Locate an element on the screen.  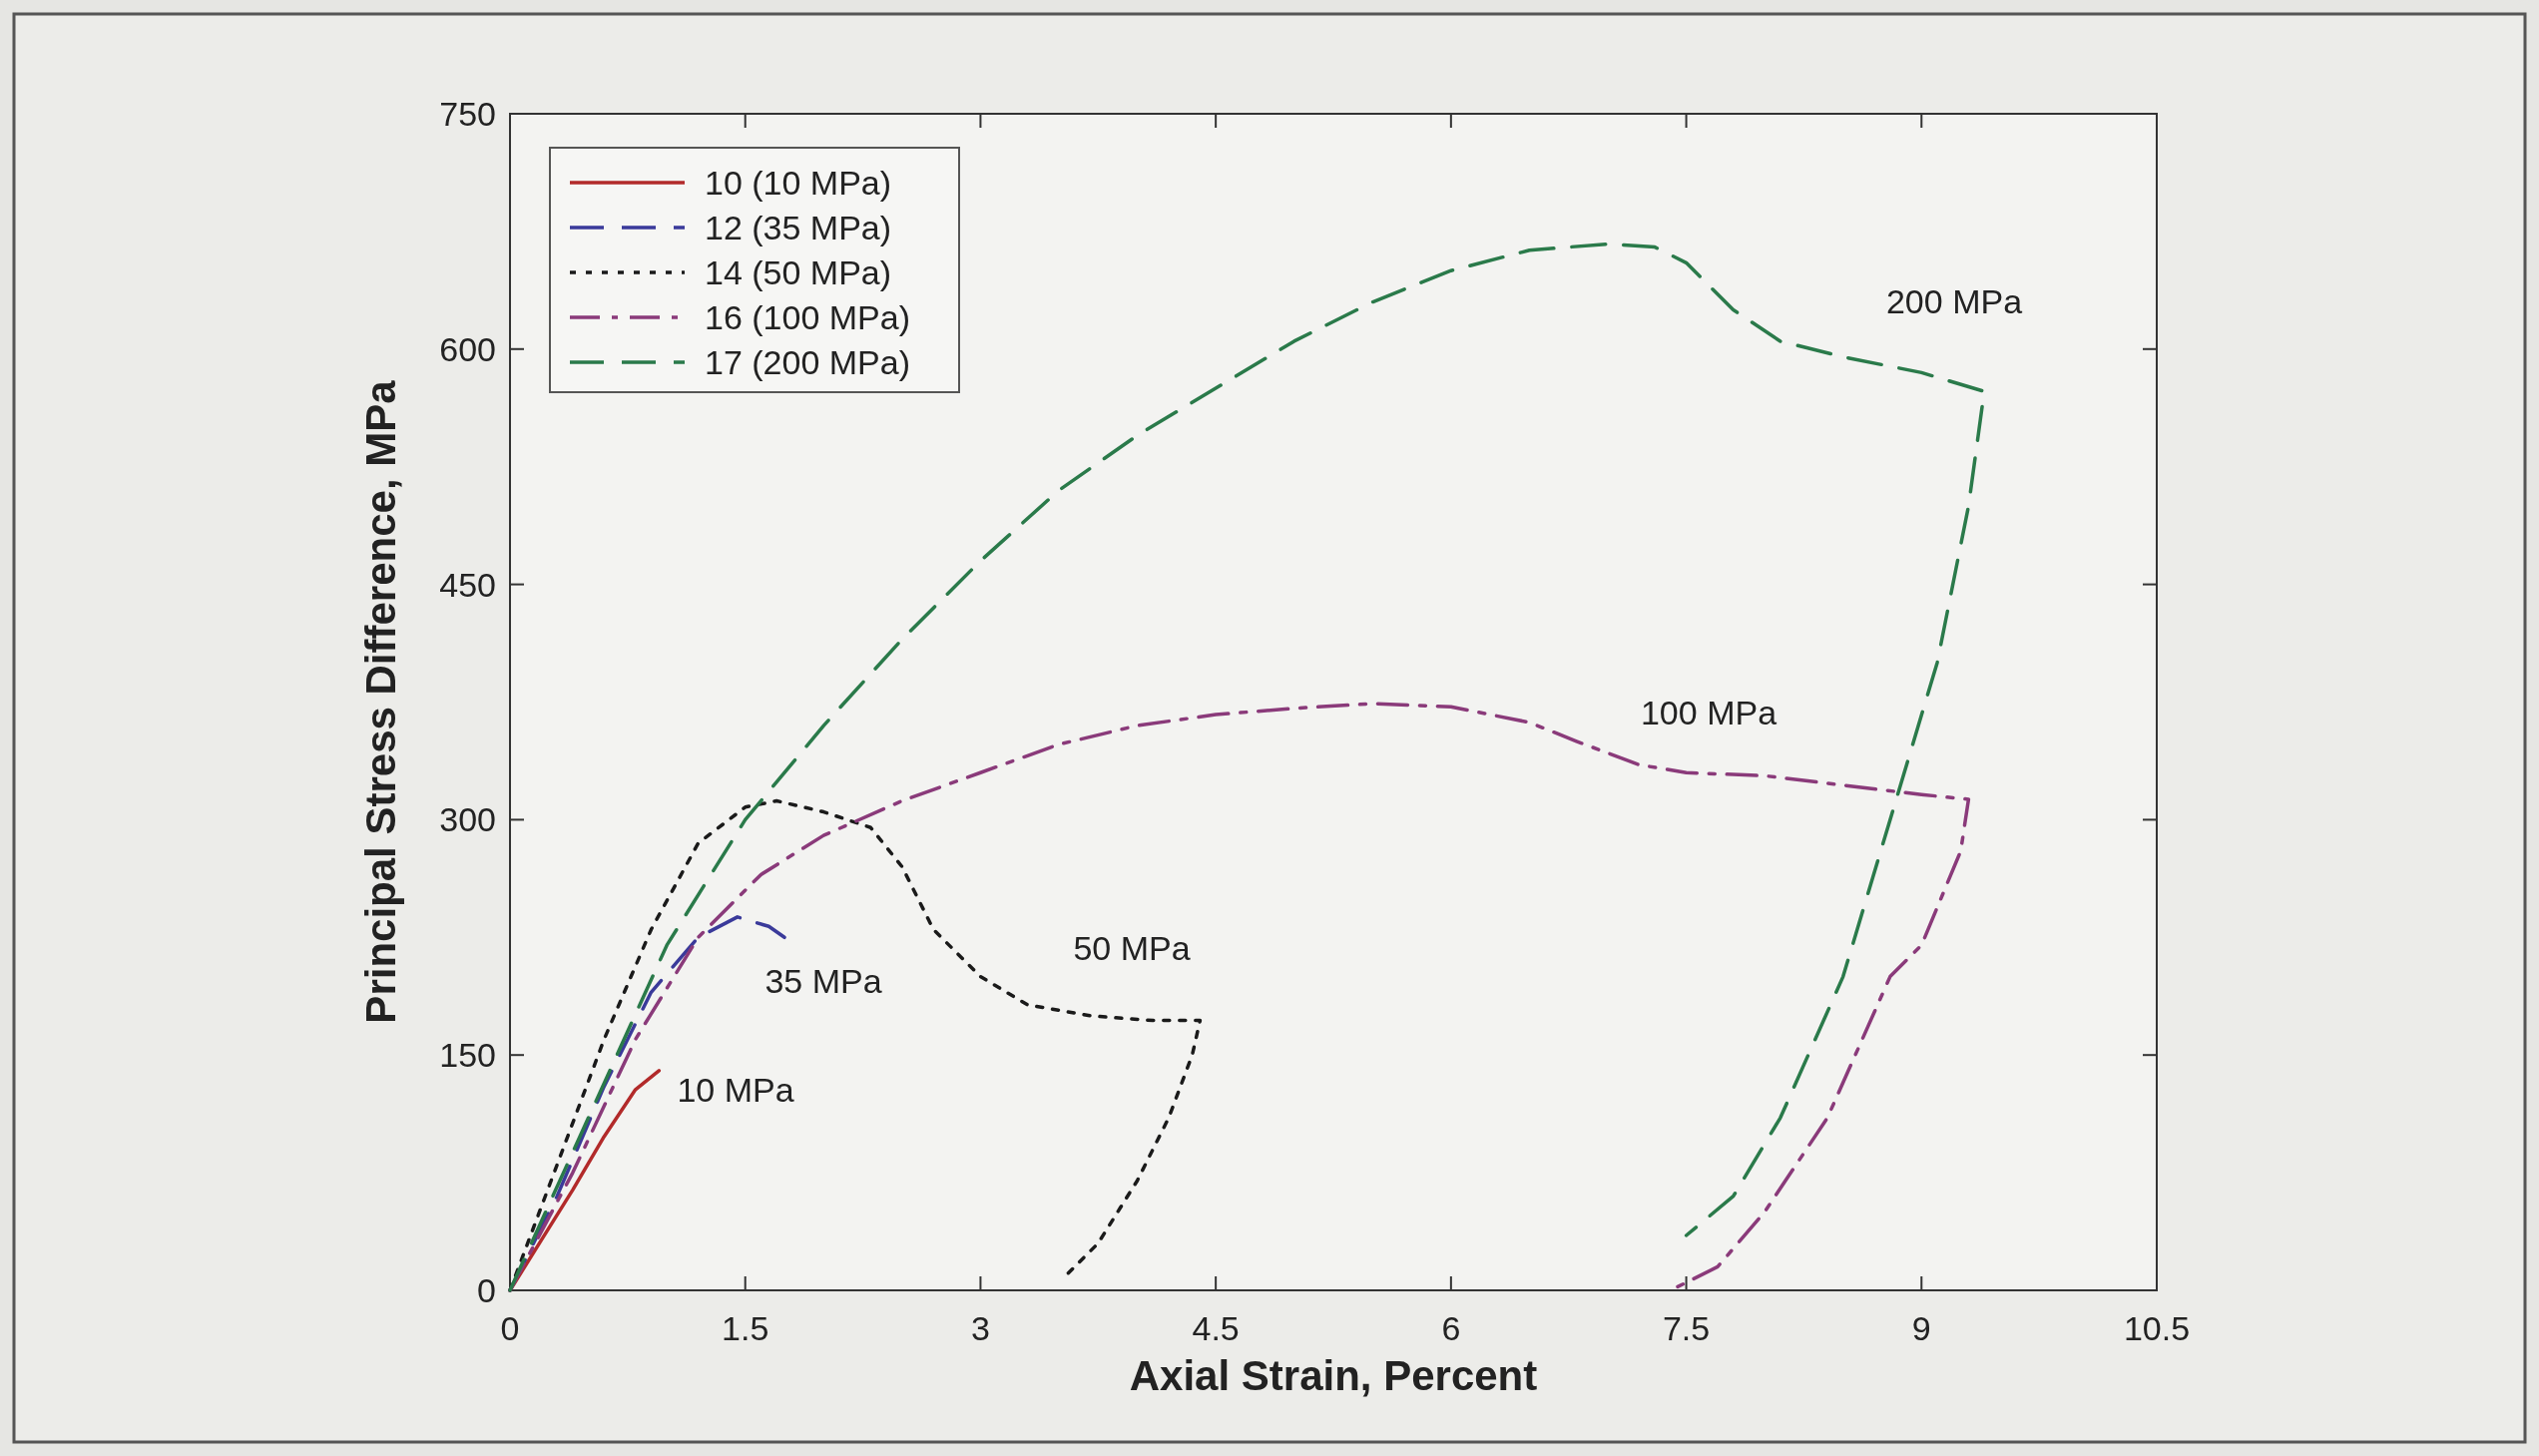
x-tick-label: 7.5 is located at coordinates (1686, 1328).